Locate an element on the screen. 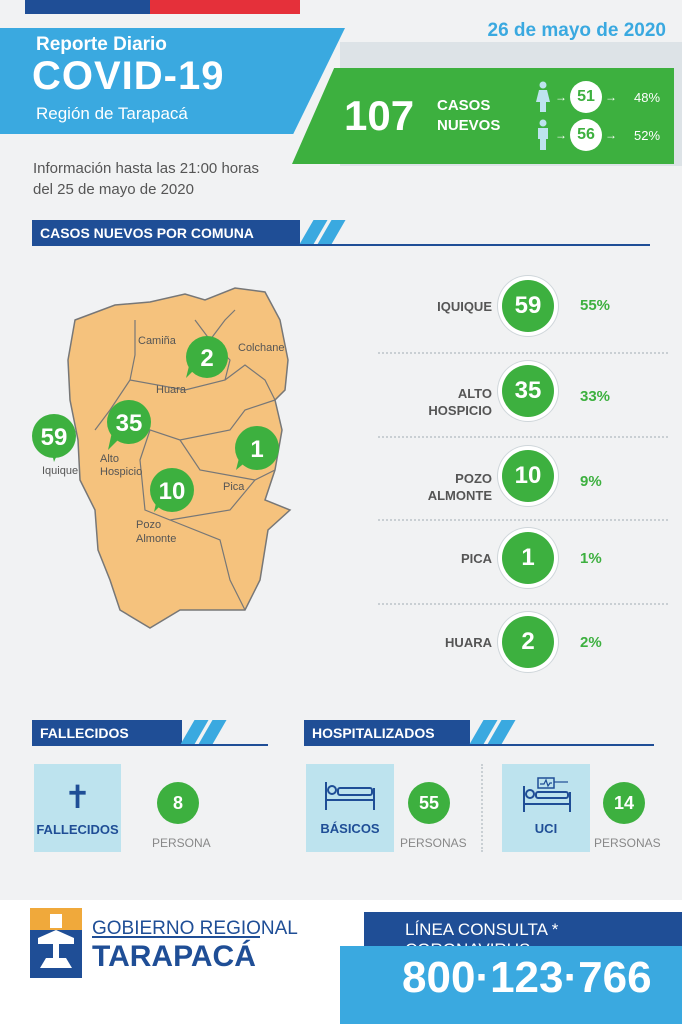 The width and height of the screenshot is (682, 1024). basicos-count: 55 is located at coordinates (429, 803).